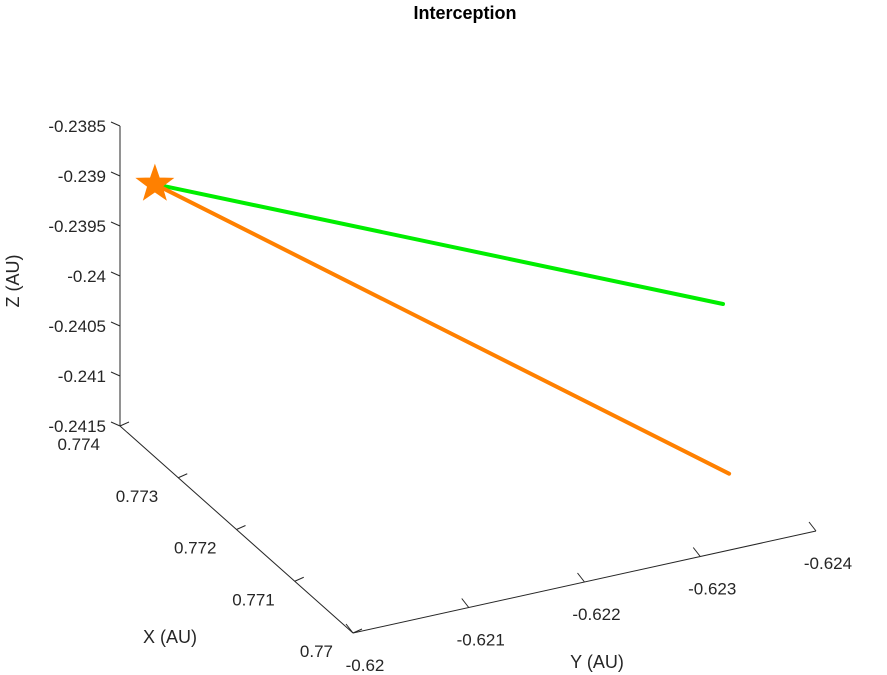 The height and width of the screenshot is (675, 887). What do you see at coordinates (828, 563) in the screenshot?
I see `y-tick-label: -0.624` at bounding box center [828, 563].